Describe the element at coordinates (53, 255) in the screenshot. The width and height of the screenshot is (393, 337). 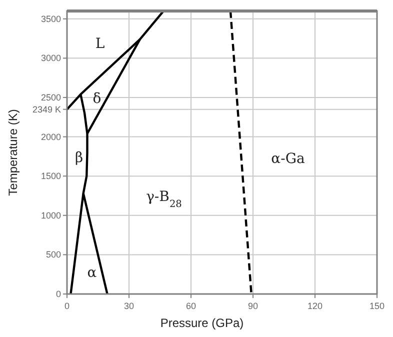
I see `y-tick-label: 500` at that location.